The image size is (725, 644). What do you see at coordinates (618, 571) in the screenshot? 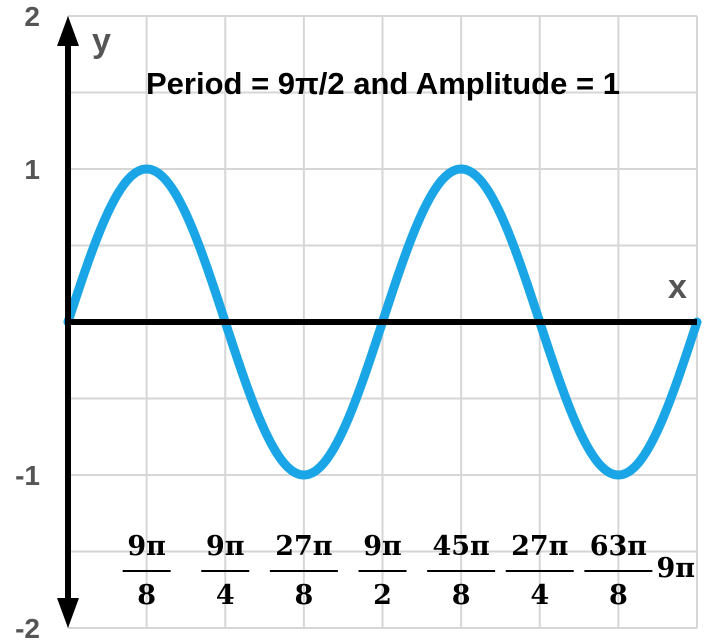
I see `x-tick-fraction: 63π 8` at bounding box center [618, 571].